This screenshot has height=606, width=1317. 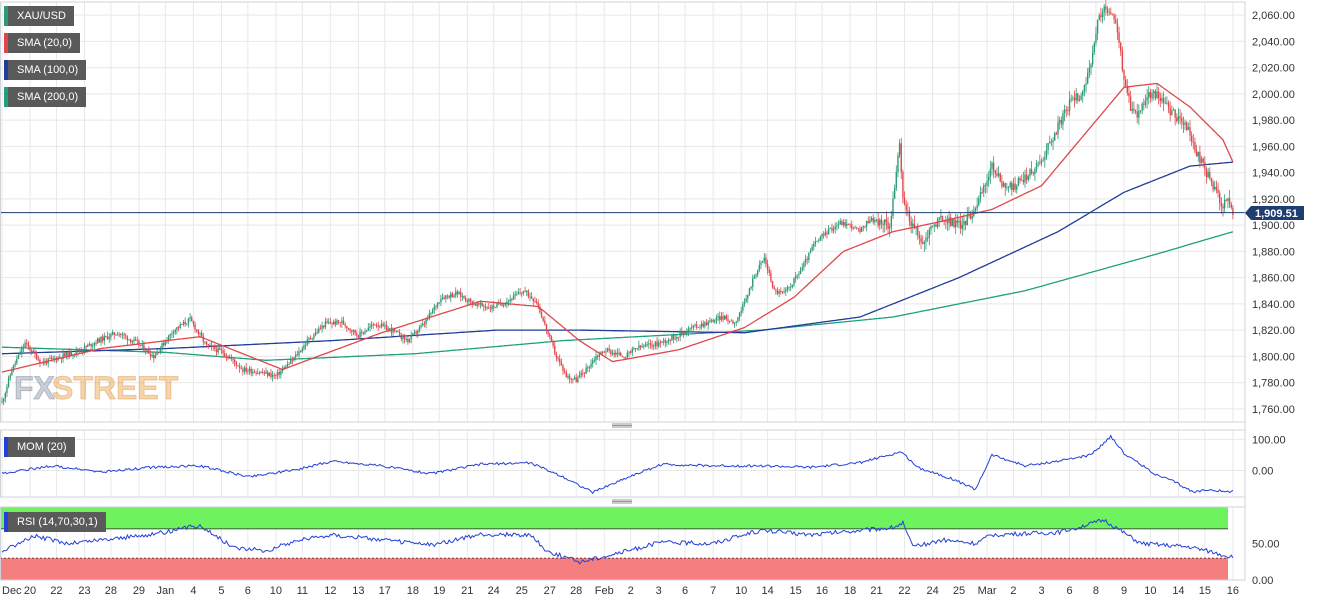 I want to click on legend-xauusd: XAU/USD, so click(x=39, y=16).